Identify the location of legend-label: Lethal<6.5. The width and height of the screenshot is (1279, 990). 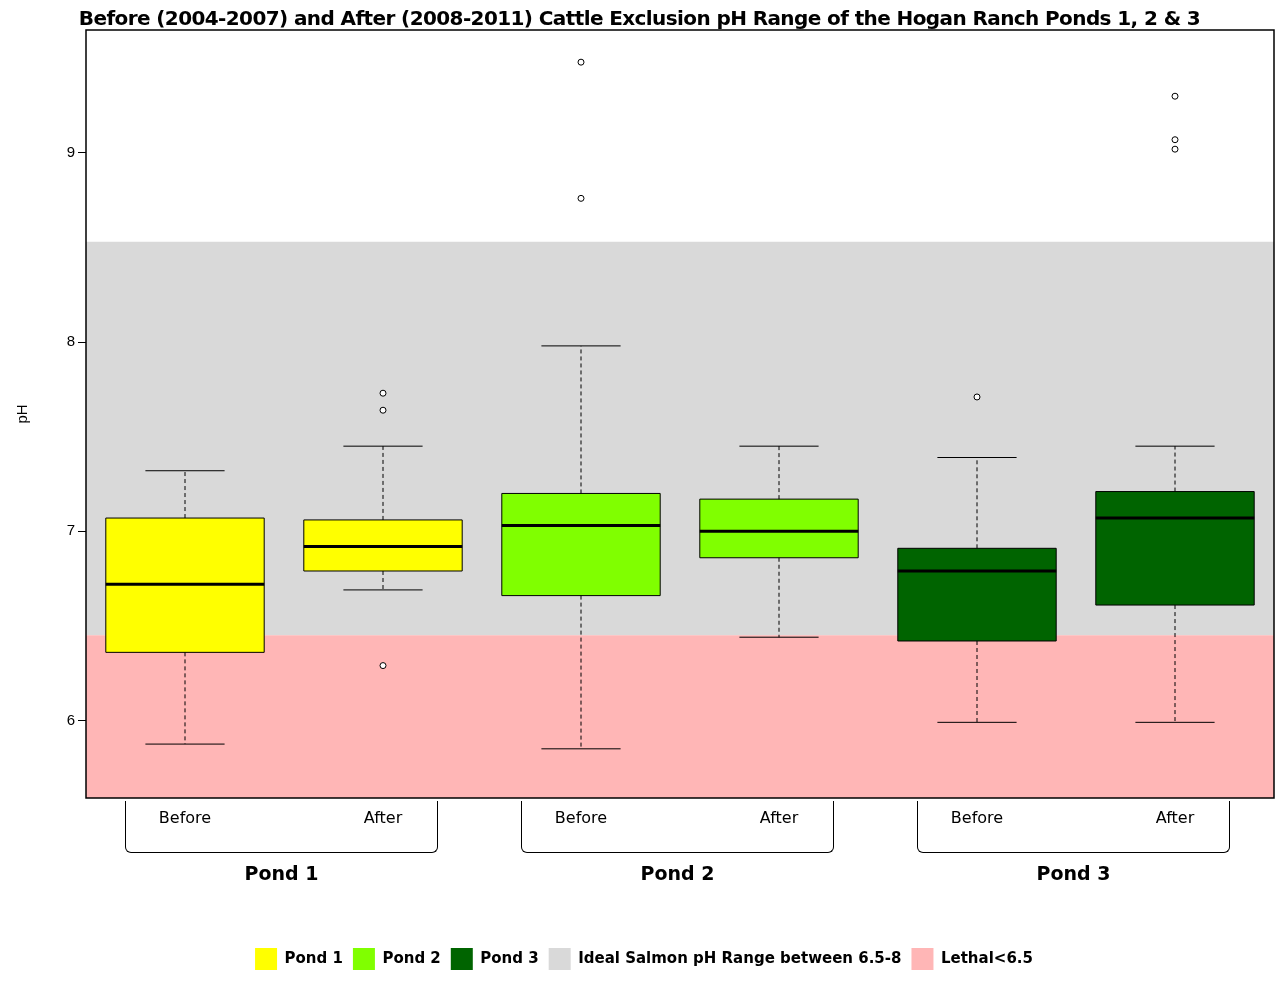
(986, 957).